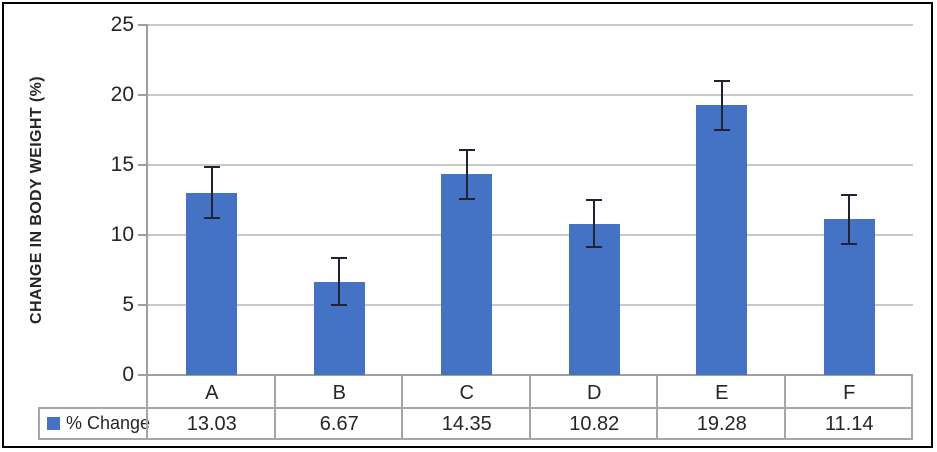 The height and width of the screenshot is (452, 937). I want to click on value-cell-A: 13.03, so click(211, 424).